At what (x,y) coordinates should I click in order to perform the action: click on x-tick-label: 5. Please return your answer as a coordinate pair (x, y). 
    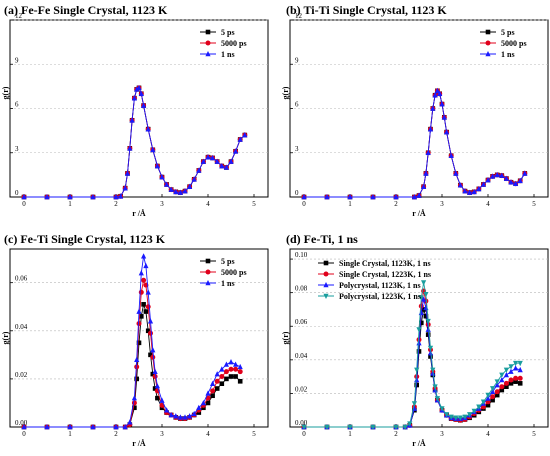
    Looking at the image, I should click on (254, 204).